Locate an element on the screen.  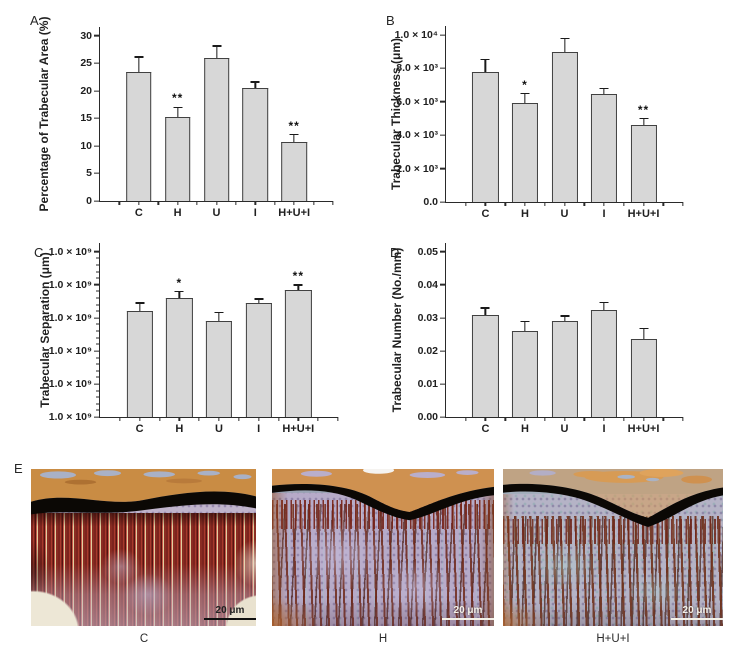
panel-a-letter: A is located at coordinates (34, 20).